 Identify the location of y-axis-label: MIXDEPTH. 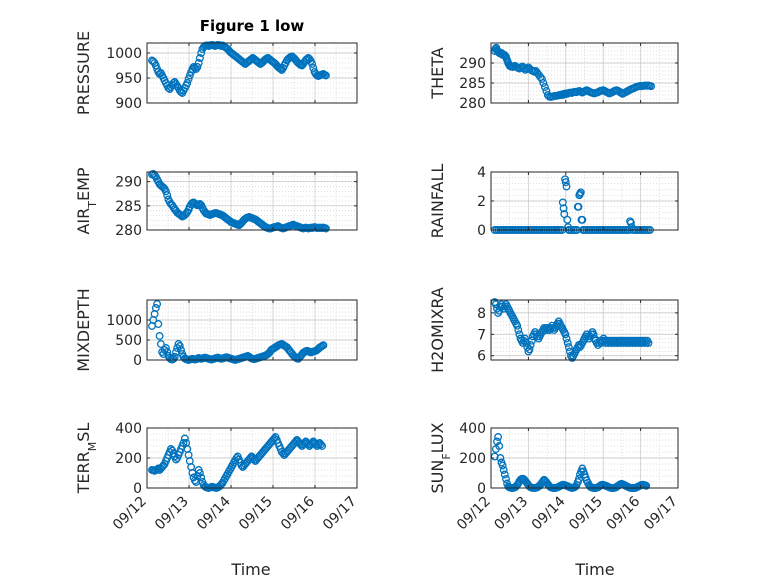
(83, 329).